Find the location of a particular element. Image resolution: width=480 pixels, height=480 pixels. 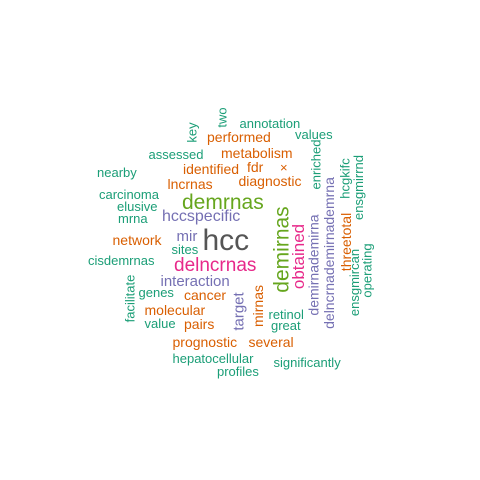

word-great: great is located at coordinates (286, 325).